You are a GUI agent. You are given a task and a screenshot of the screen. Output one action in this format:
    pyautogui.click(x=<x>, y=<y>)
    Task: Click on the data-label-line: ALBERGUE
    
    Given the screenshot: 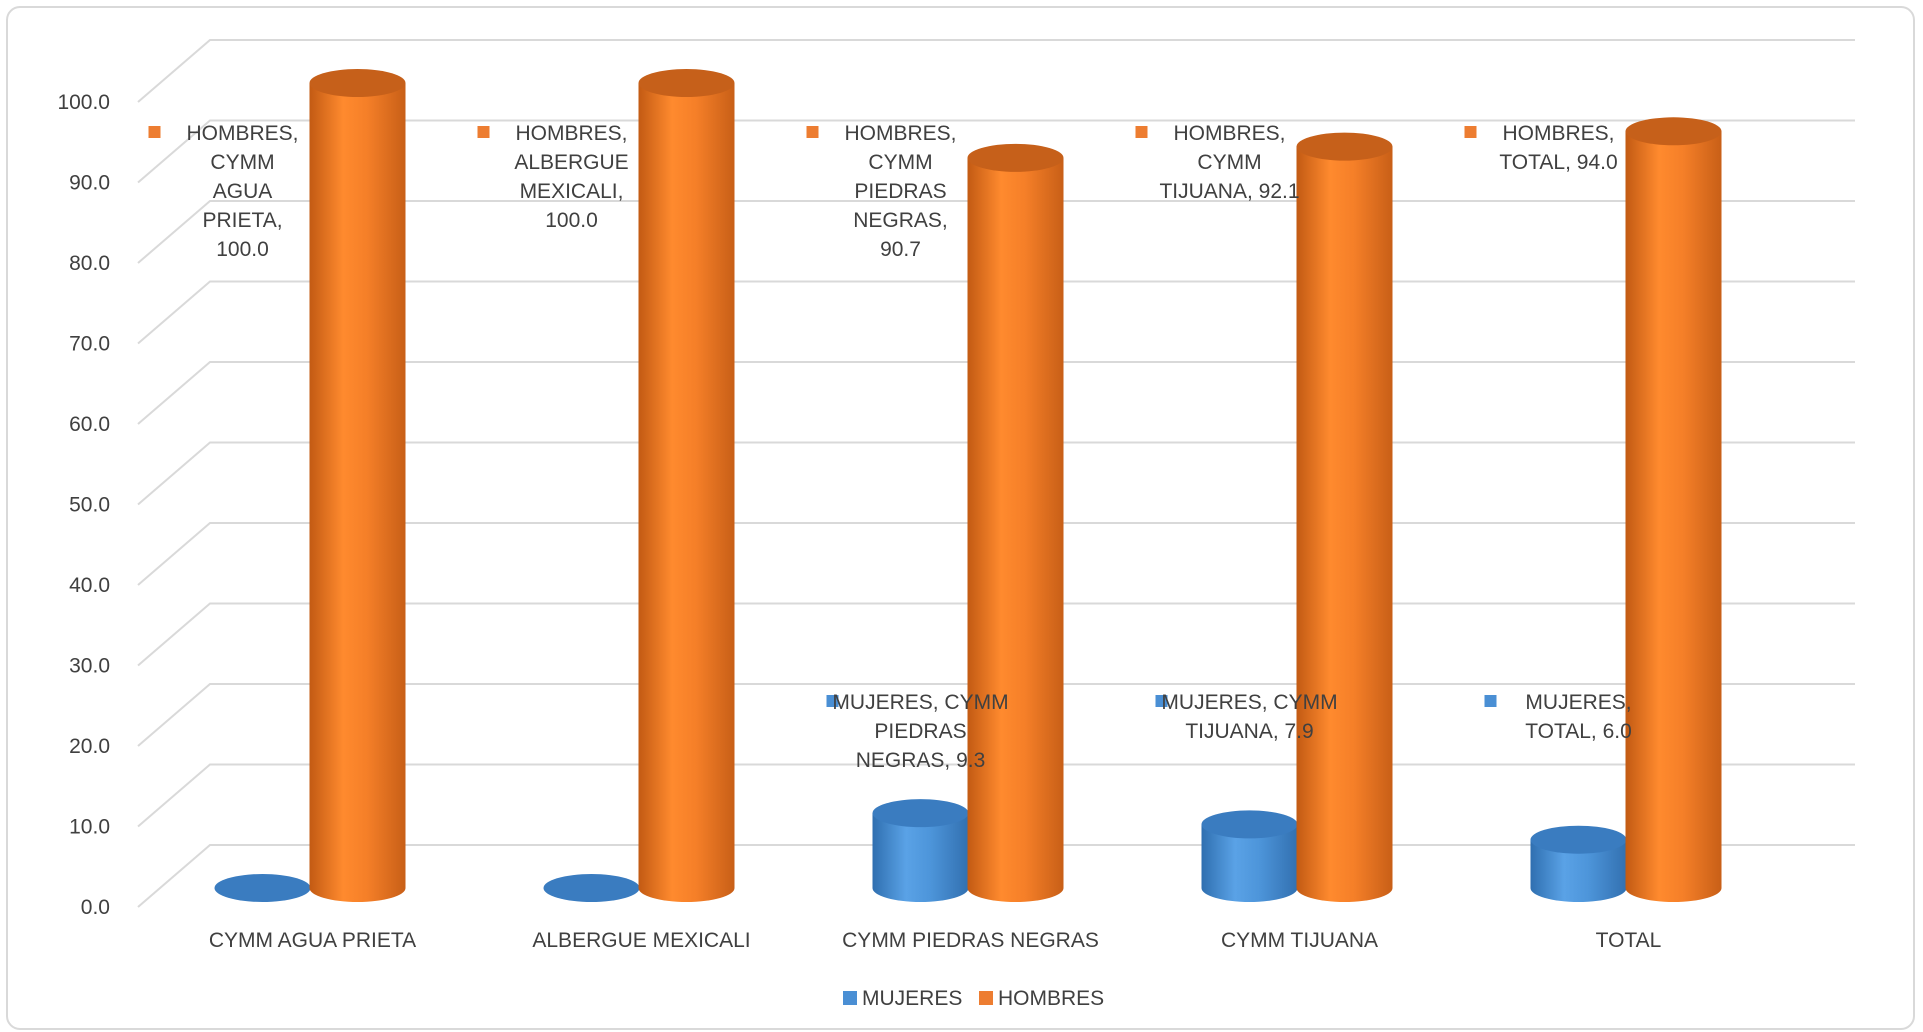 What is the action you would take?
    pyautogui.click(x=571, y=162)
    